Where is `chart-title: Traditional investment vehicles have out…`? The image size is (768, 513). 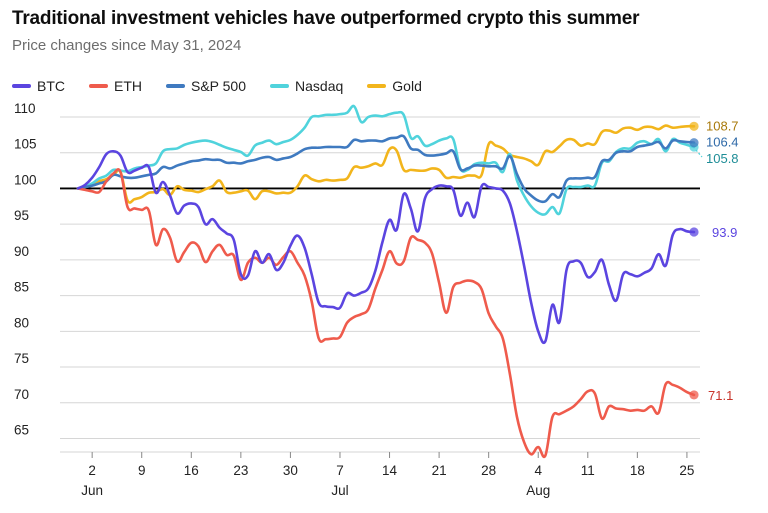
chart-title: Traditional investment vehicles have out… is located at coordinates (326, 18).